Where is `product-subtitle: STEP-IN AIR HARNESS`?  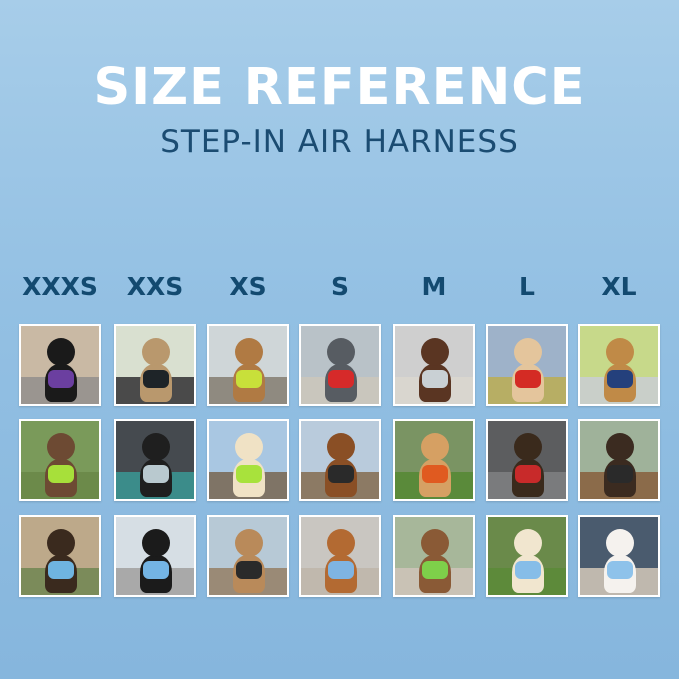 product-subtitle: STEP-IN AIR HARNESS is located at coordinates (339, 142).